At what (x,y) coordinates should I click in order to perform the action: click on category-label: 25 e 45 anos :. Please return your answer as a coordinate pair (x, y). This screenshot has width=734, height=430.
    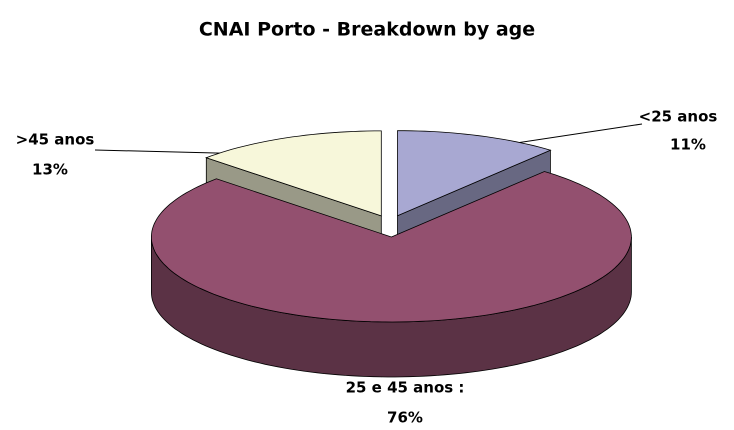
    Looking at the image, I should click on (405, 388).